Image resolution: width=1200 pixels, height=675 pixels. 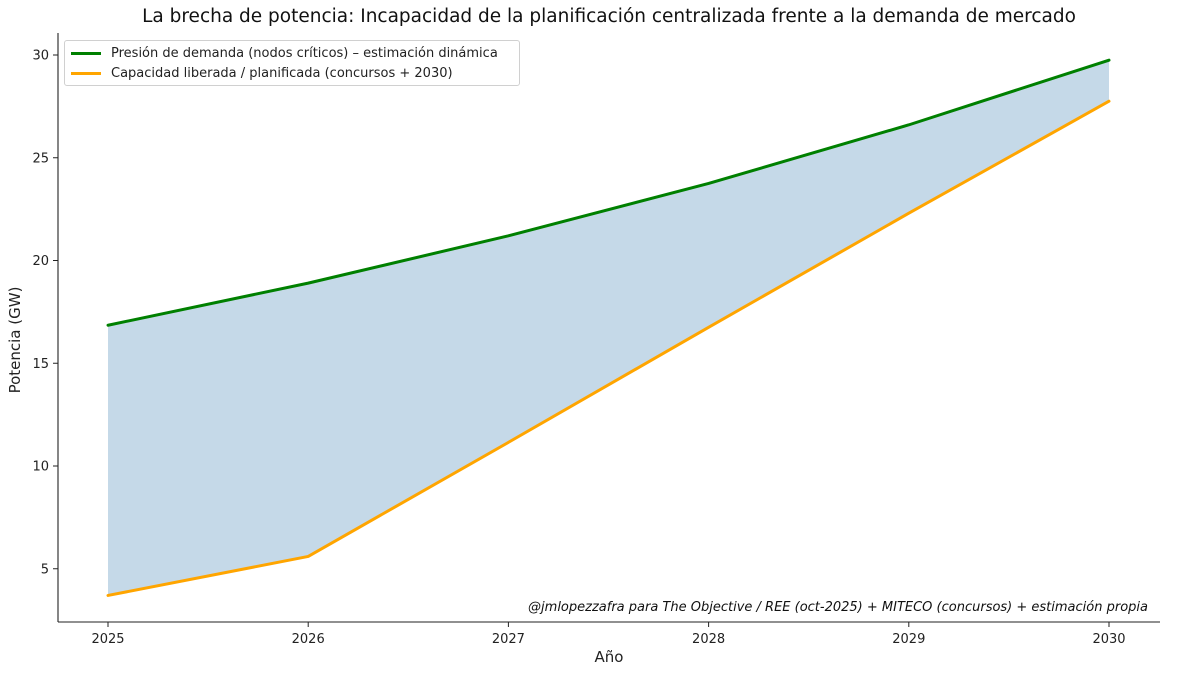 What do you see at coordinates (45, 569) in the screenshot?
I see `y-tick-label: 5` at bounding box center [45, 569].